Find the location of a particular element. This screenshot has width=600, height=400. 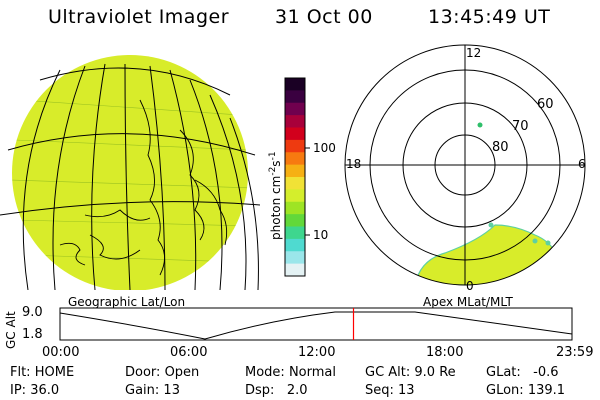

strip-y-axis-label: GC Alt is located at coordinates (11, 330).